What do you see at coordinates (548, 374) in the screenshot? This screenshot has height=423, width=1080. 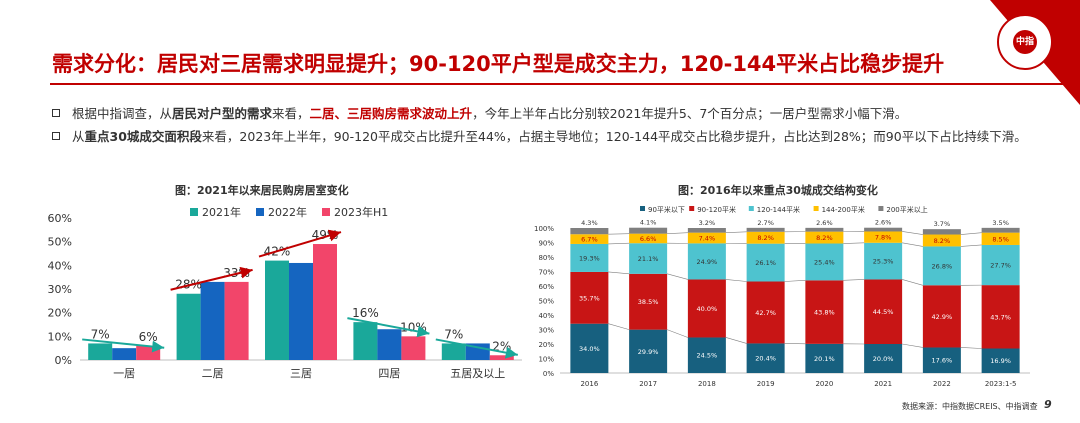 I see `y-tick-label: 0%` at bounding box center [548, 374].